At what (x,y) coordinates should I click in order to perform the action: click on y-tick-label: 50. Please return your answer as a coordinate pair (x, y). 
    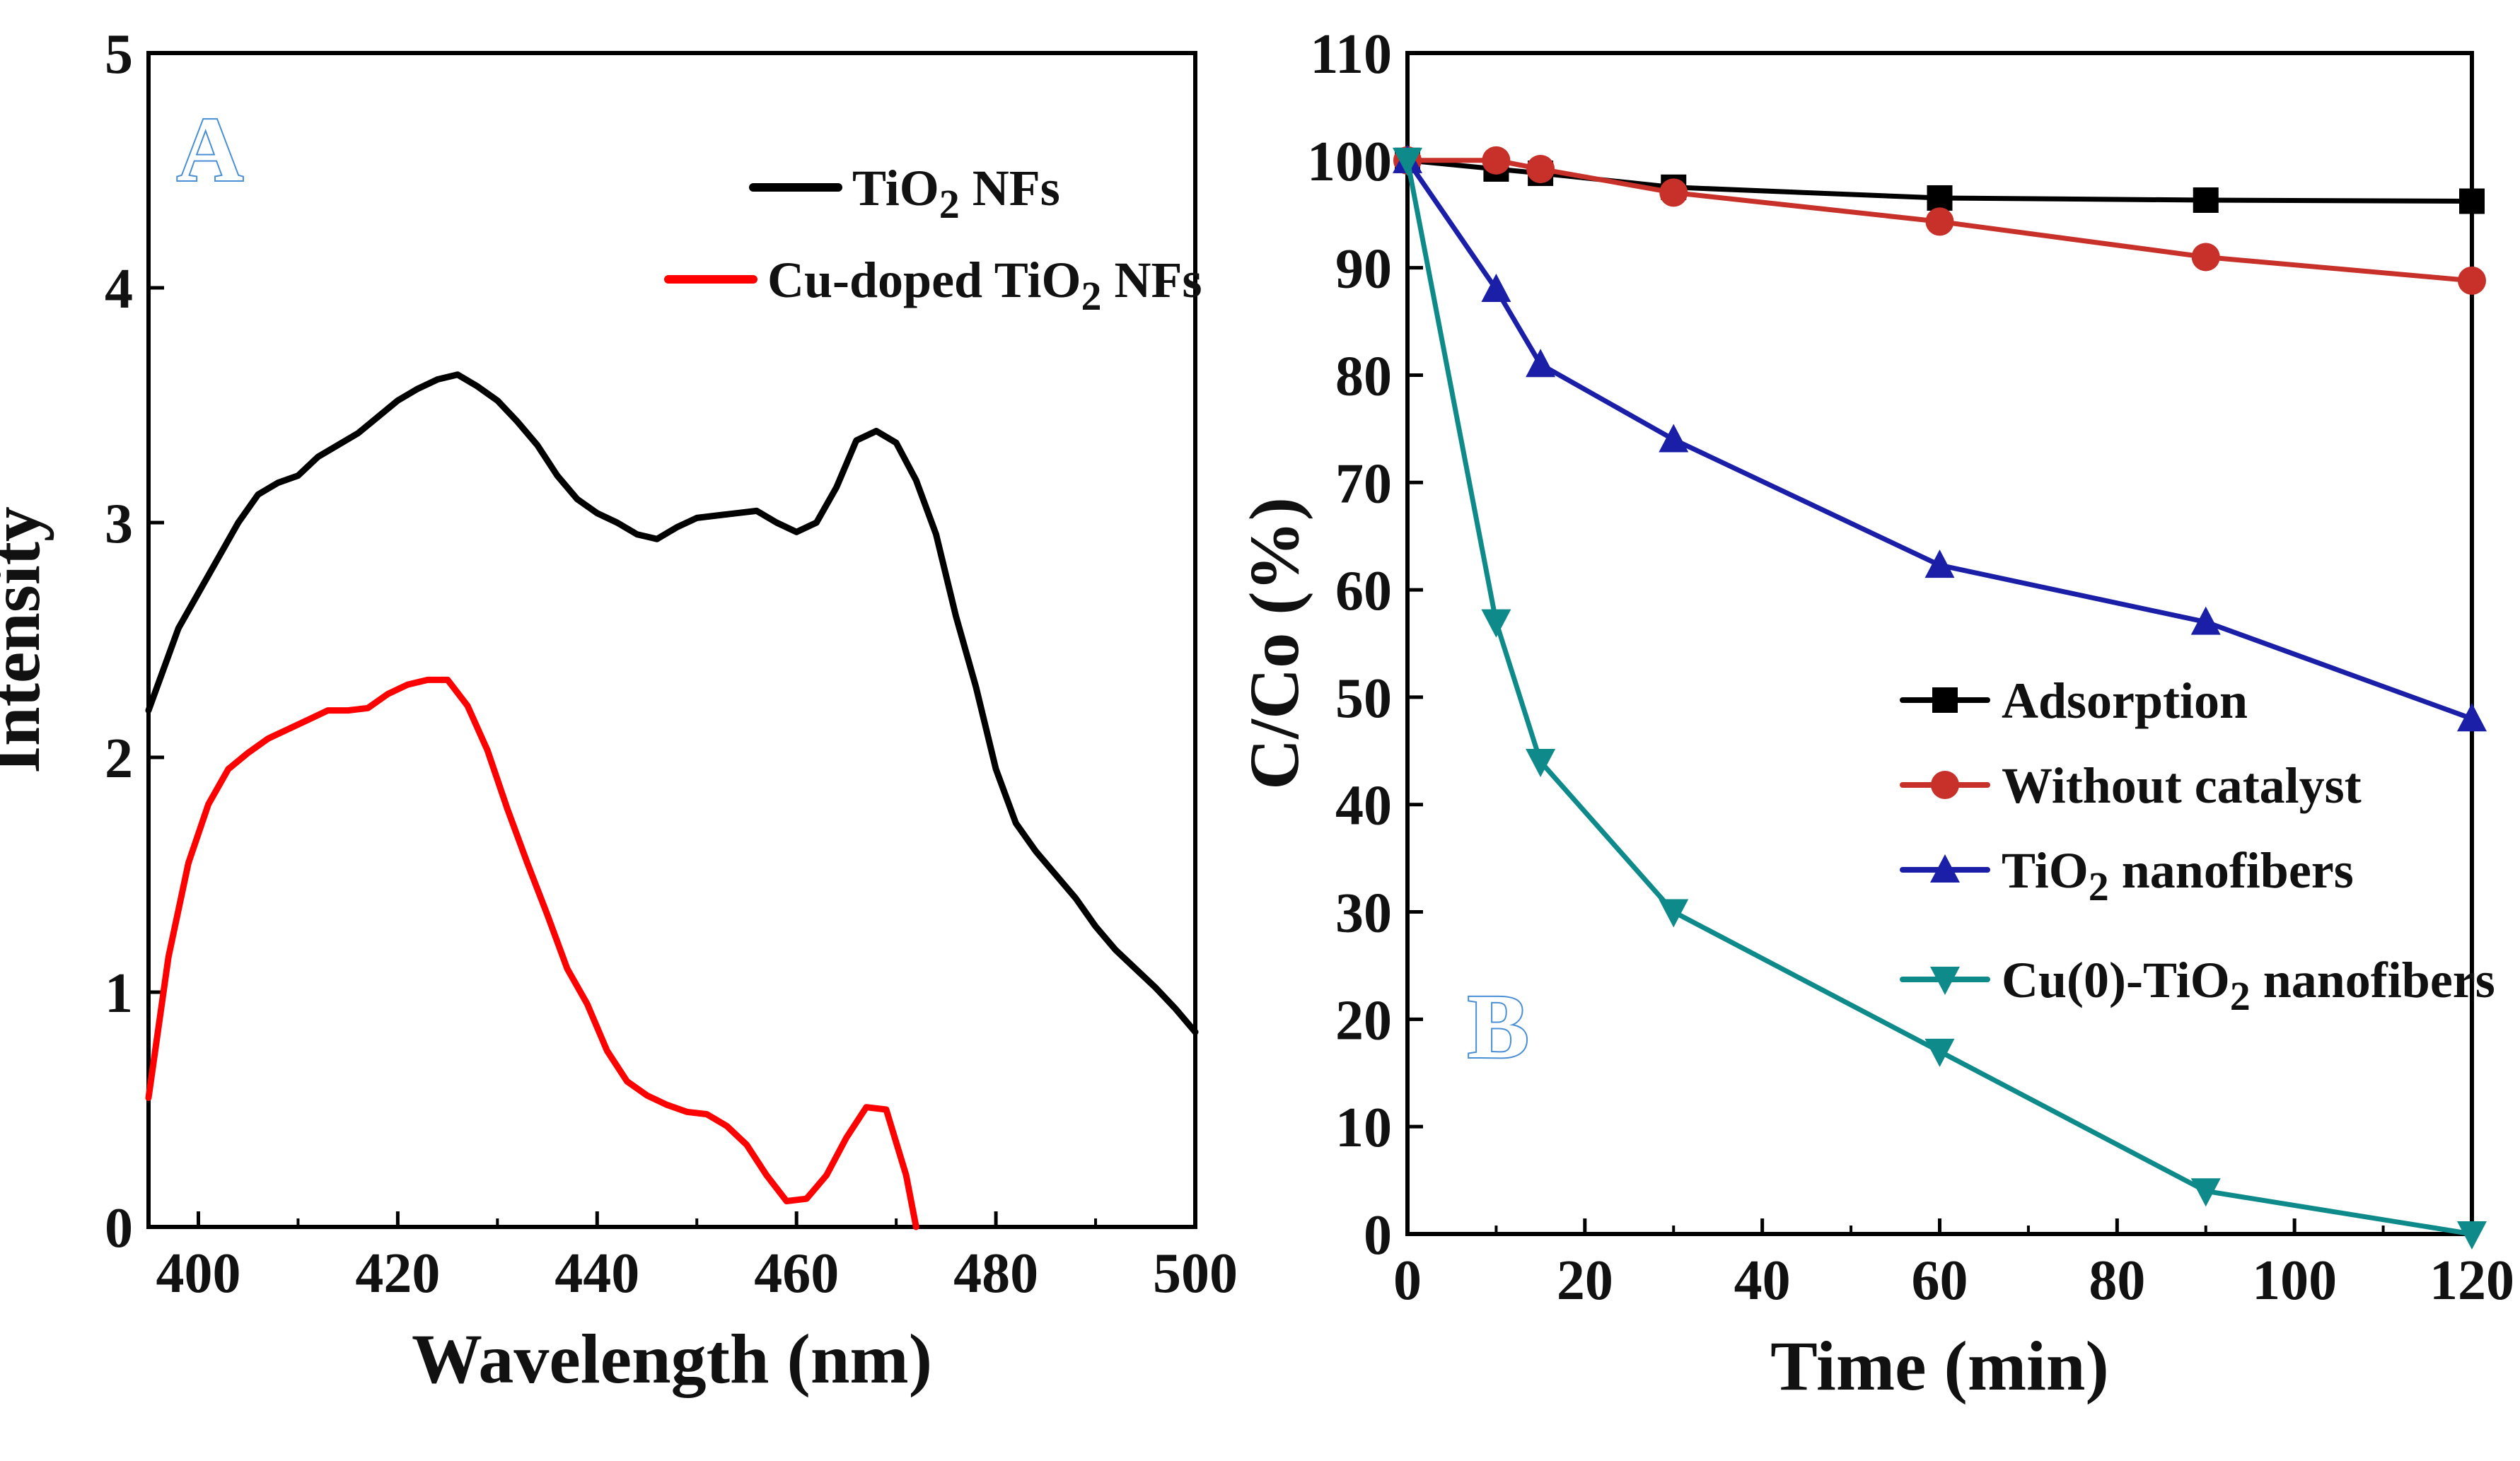
    Looking at the image, I should click on (1363, 699).